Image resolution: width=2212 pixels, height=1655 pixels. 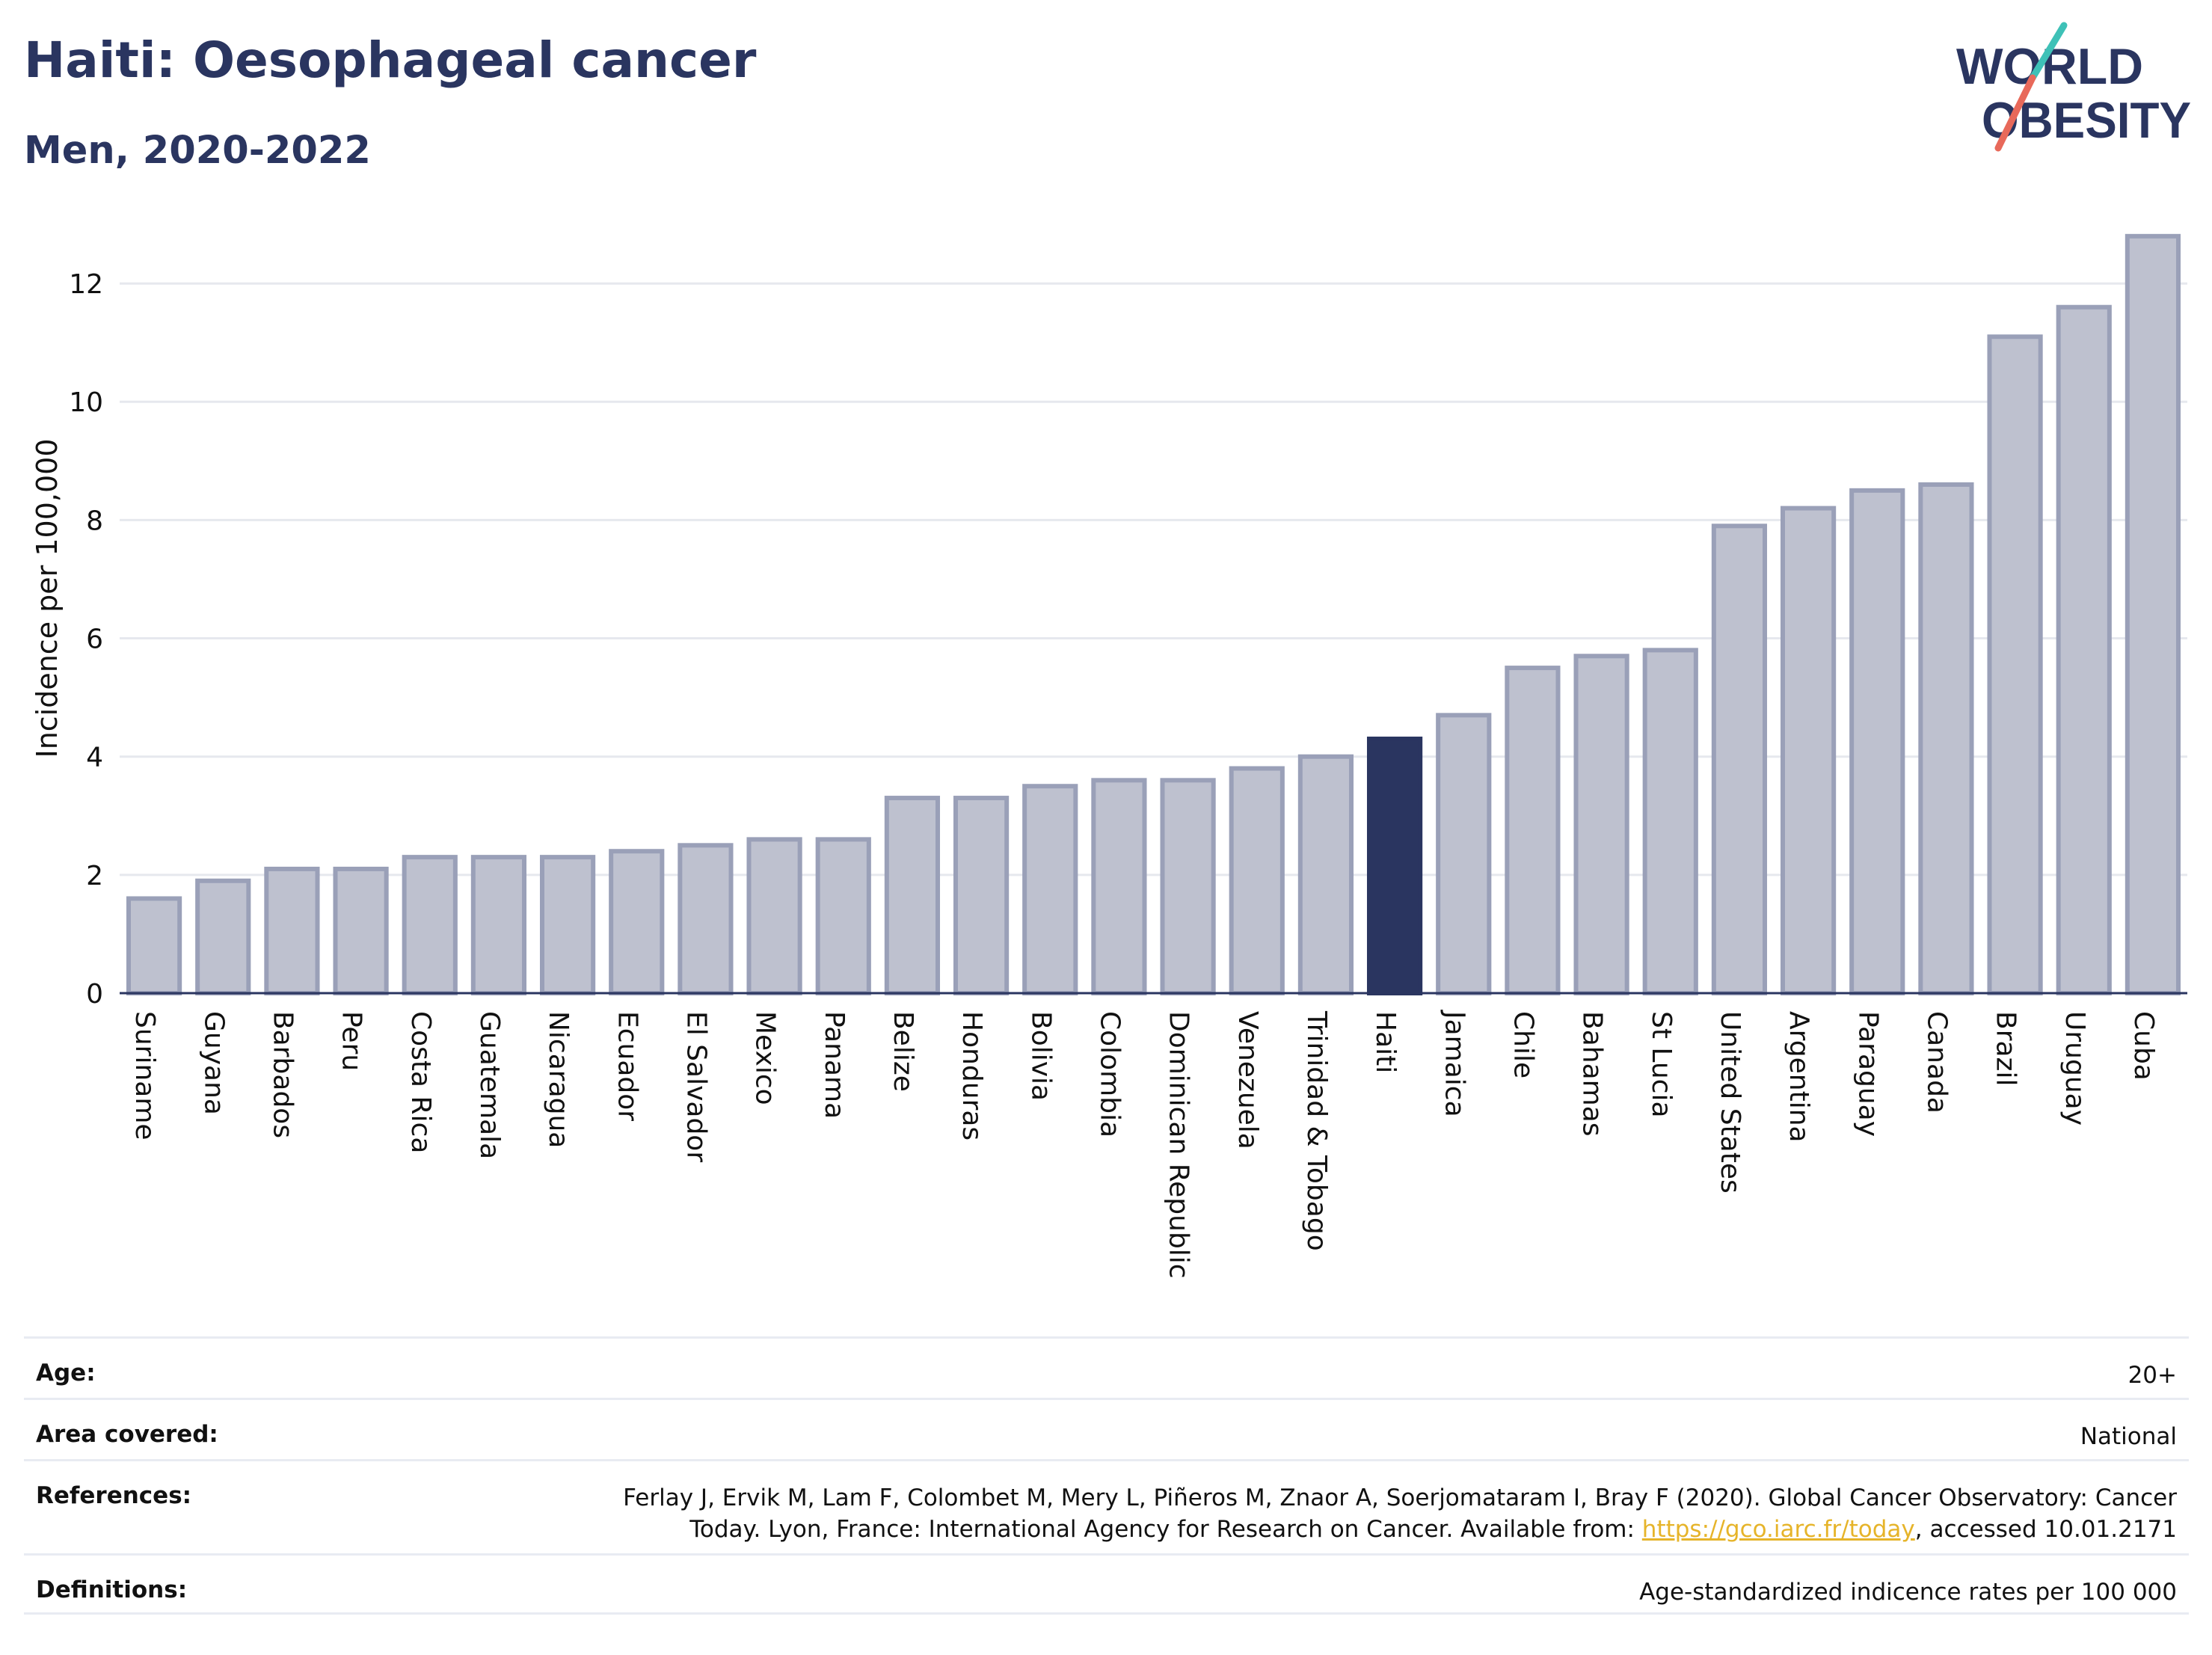 What do you see at coordinates (1106, 1428) in the screenshot?
I see `meta-row-area: Area covered: National` at bounding box center [1106, 1428].